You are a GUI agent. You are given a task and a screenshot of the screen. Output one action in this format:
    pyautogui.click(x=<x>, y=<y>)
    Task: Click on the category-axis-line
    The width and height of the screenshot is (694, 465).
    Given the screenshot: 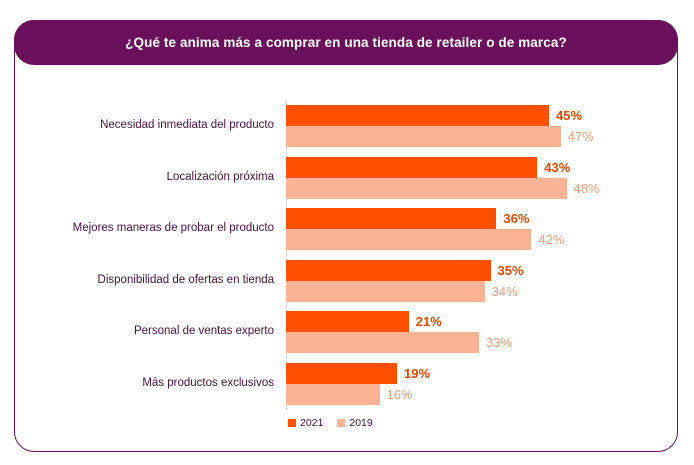 What is the action you would take?
    pyautogui.click(x=286, y=255)
    